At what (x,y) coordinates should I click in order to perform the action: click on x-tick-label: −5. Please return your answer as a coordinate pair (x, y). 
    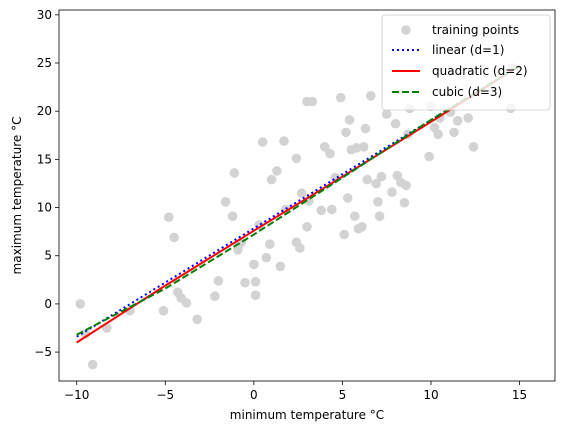
    Looking at the image, I should click on (165, 395).